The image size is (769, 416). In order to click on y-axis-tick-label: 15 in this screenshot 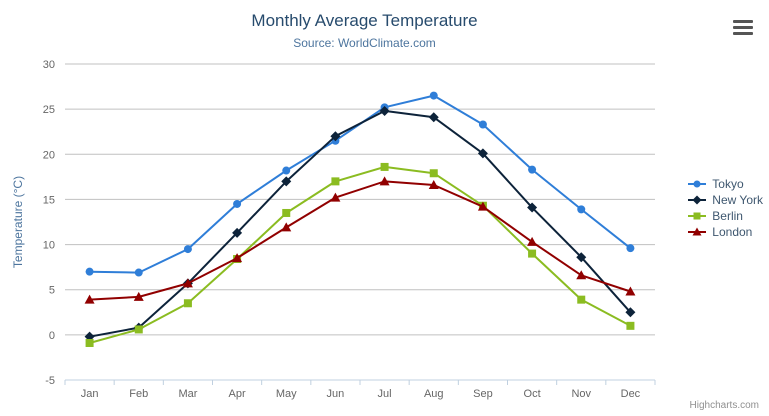, I will do `click(49, 200)`.